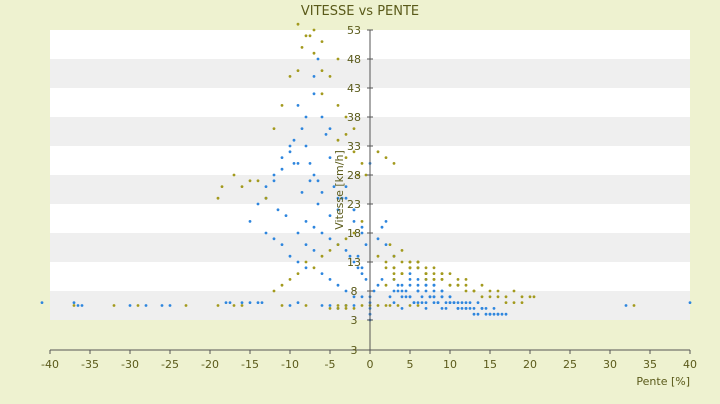 This screenshot has width=720, height=404. I want to click on x-axis-label: Pente [%], so click(663, 381).